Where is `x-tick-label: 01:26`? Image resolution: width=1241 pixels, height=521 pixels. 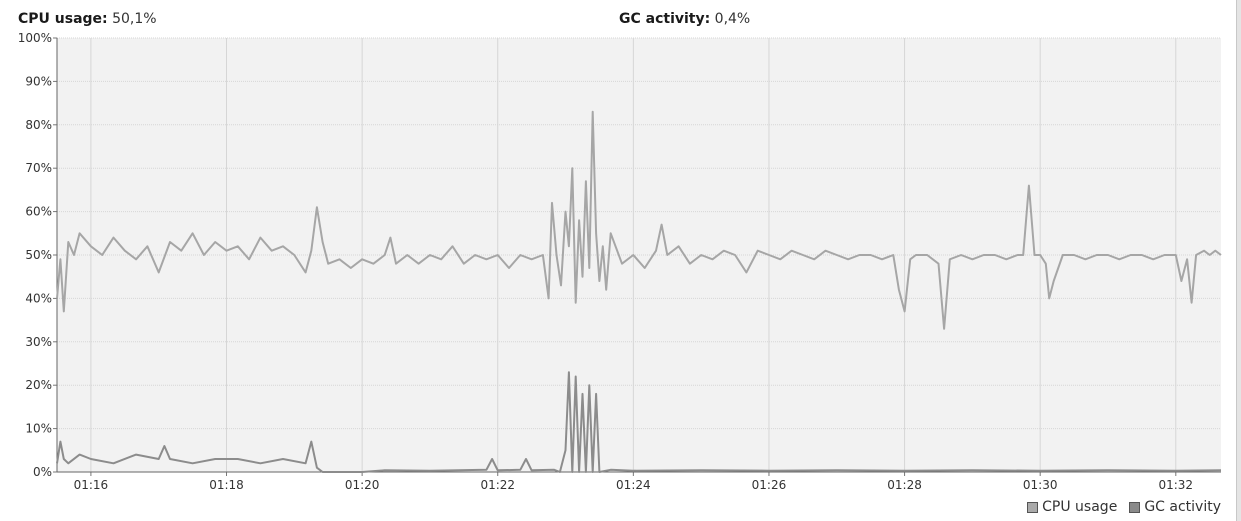 x-tick-label: 01:26 is located at coordinates (769, 485).